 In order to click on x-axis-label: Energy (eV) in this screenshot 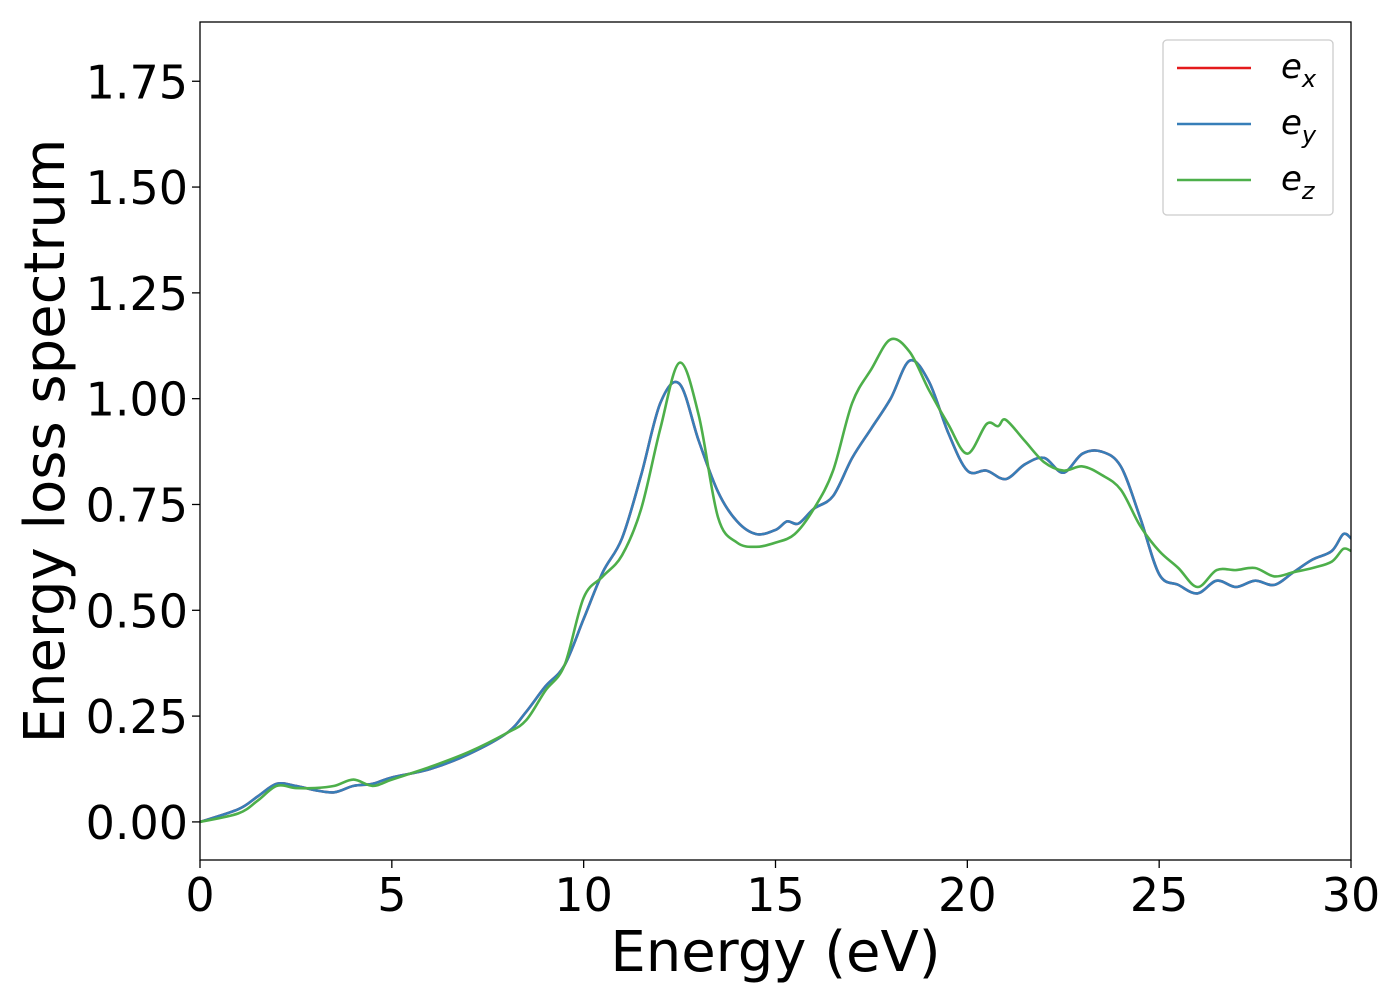, I will do `click(775, 952)`.